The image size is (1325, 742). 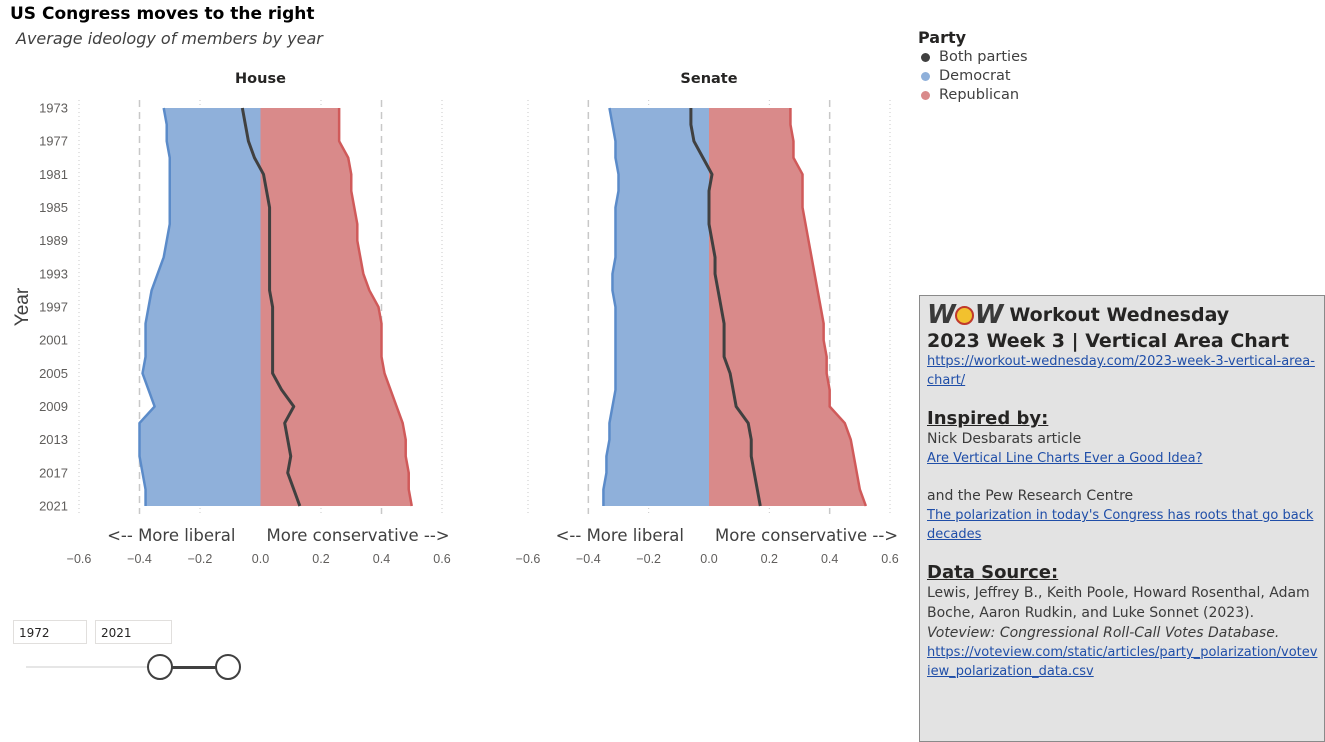 I want to click on slider-track, so click(x=93, y=667).